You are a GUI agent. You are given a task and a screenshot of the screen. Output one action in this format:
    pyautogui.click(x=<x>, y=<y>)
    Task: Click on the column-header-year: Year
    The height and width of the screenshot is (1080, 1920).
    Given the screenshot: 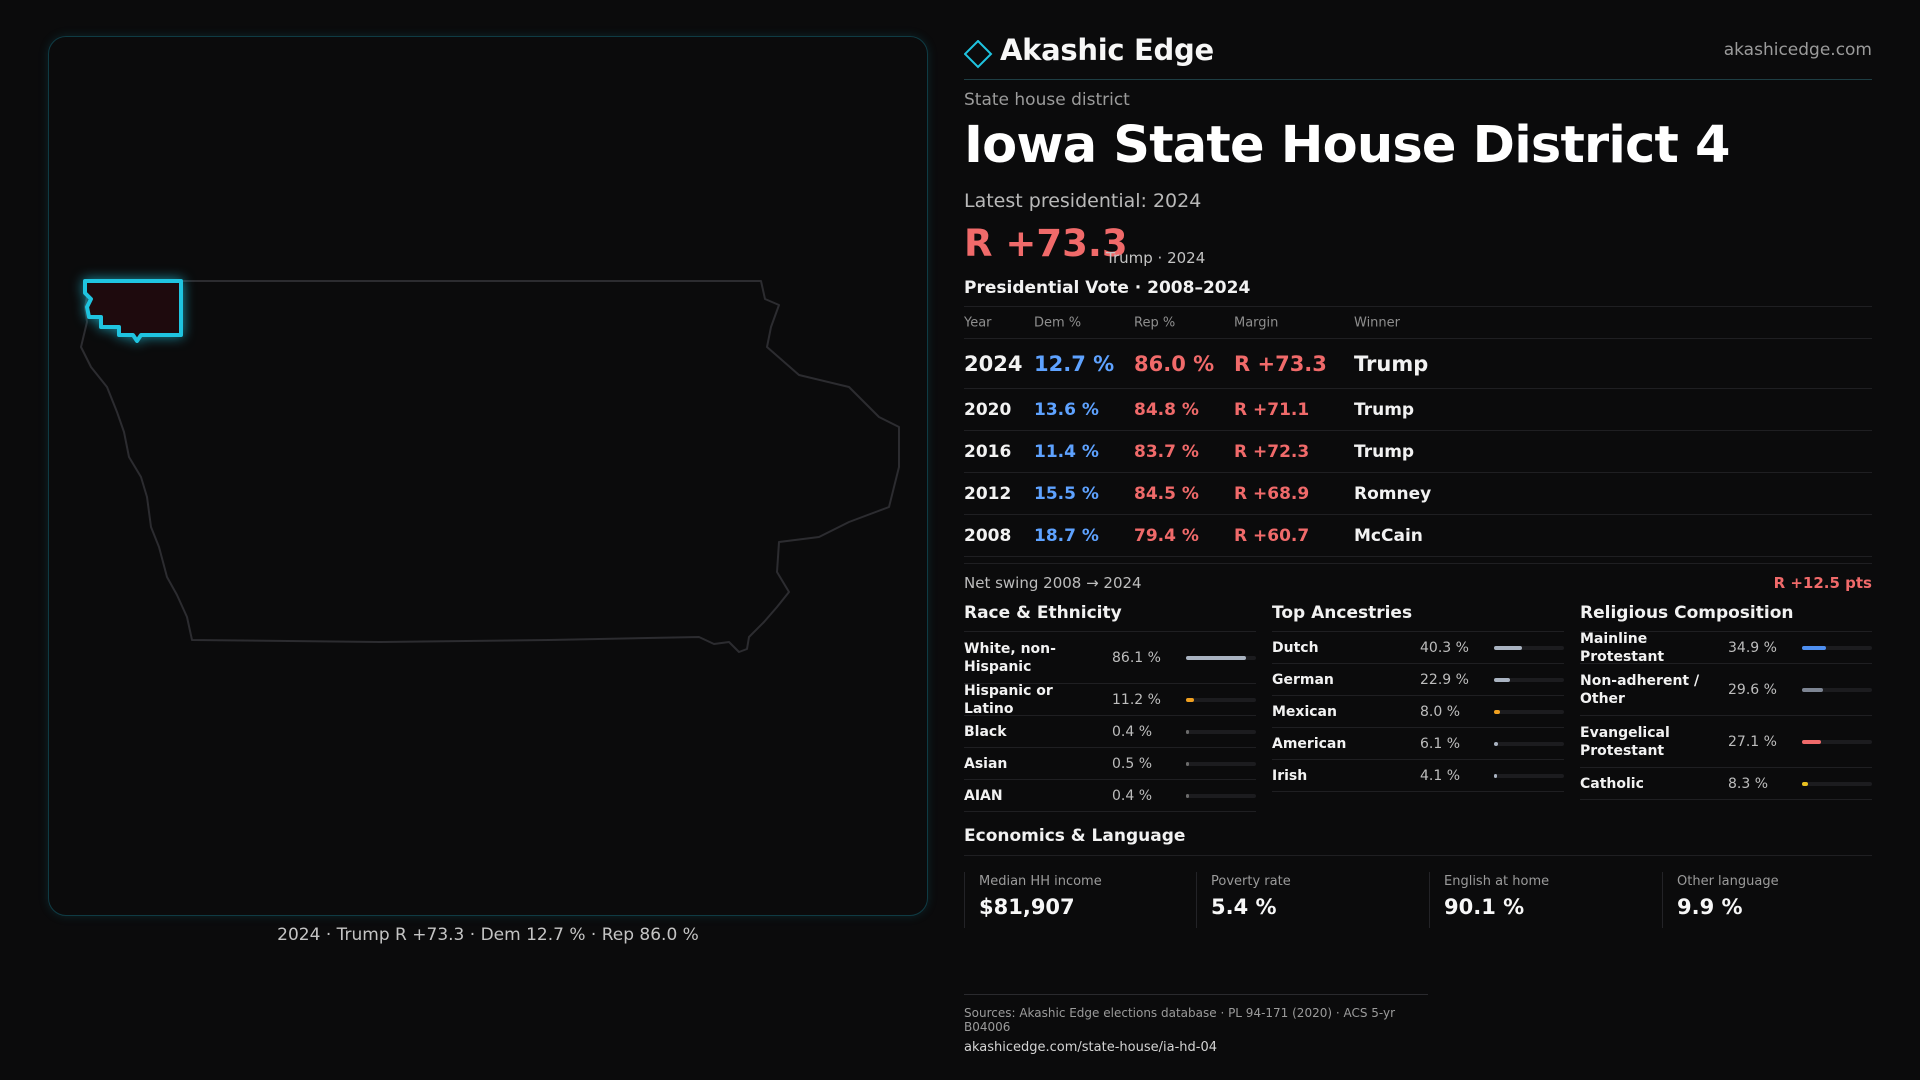 What is the action you would take?
    pyautogui.click(x=978, y=322)
    